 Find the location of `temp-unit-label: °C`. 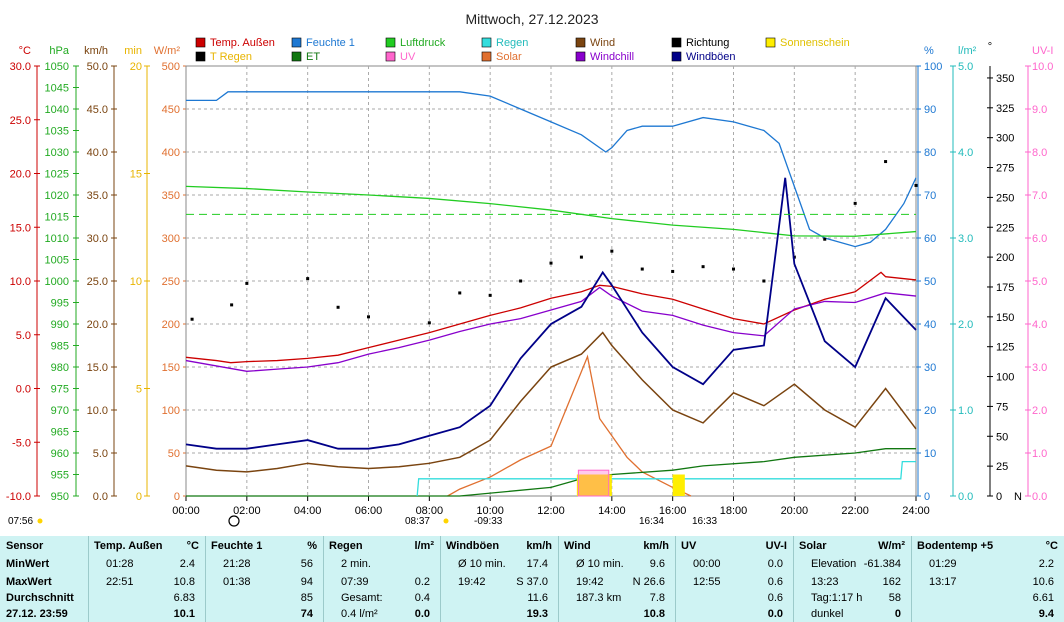

temp-unit-label: °C is located at coordinates (25, 51).